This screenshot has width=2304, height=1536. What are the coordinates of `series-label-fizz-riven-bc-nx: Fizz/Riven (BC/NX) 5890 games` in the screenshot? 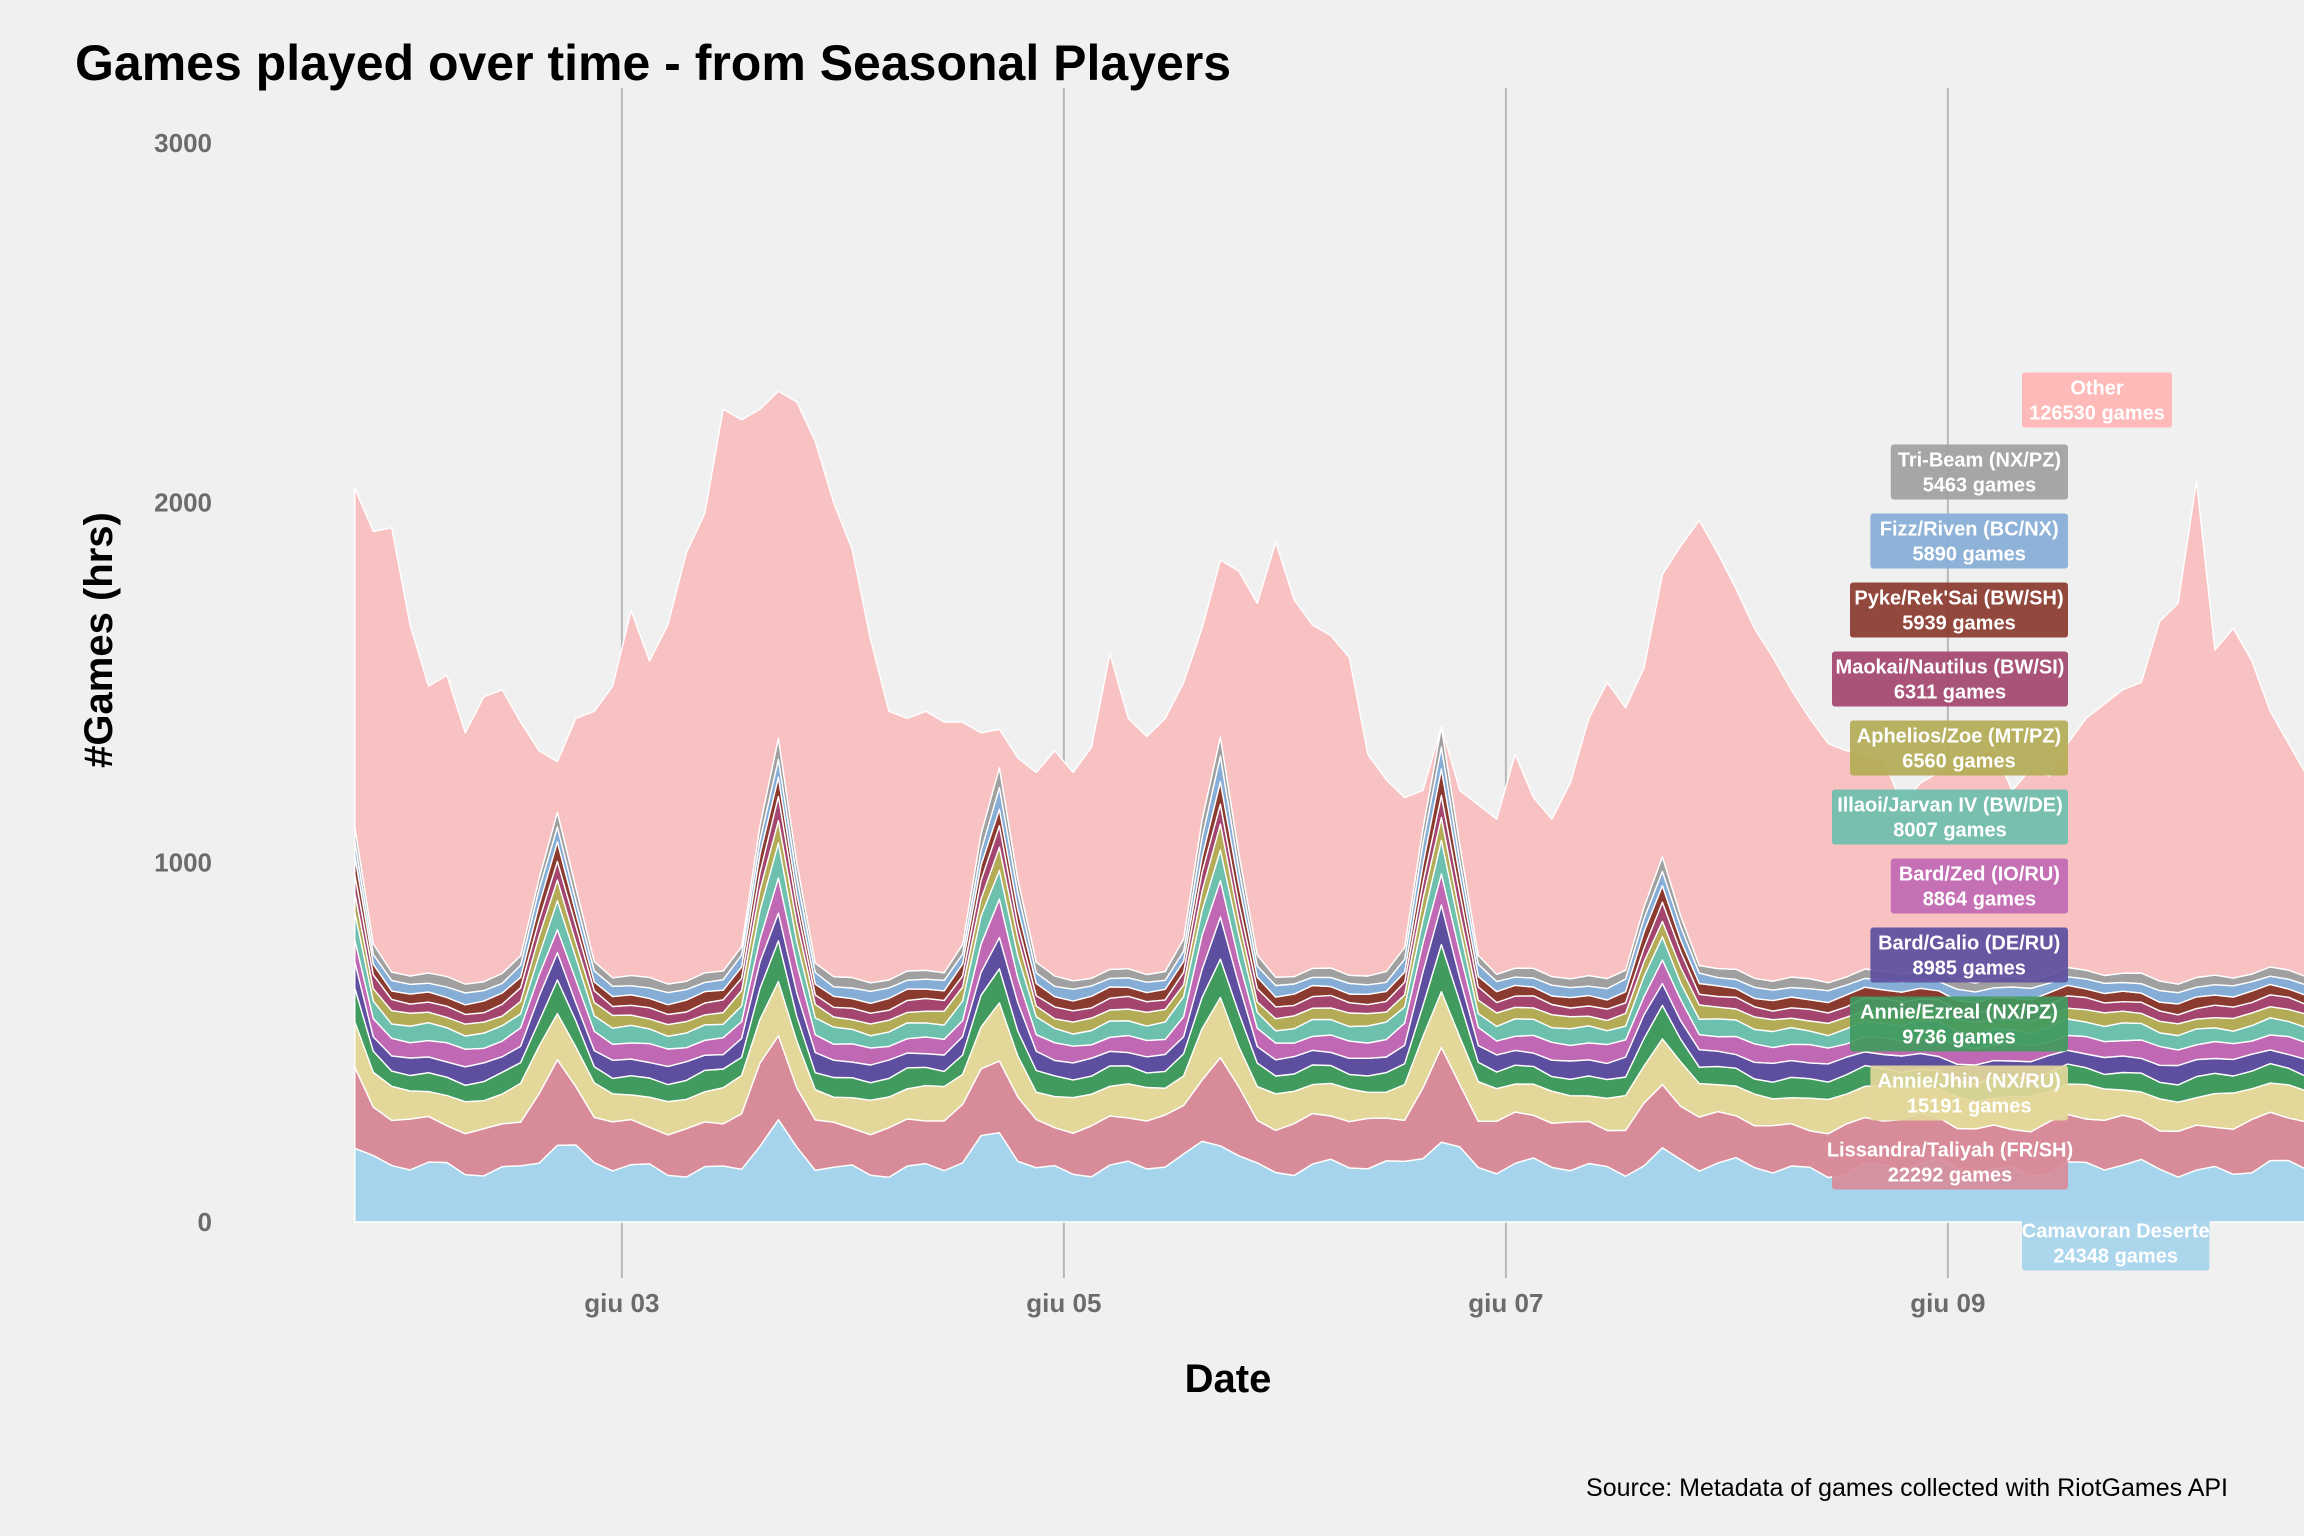 It's located at (1969, 541).